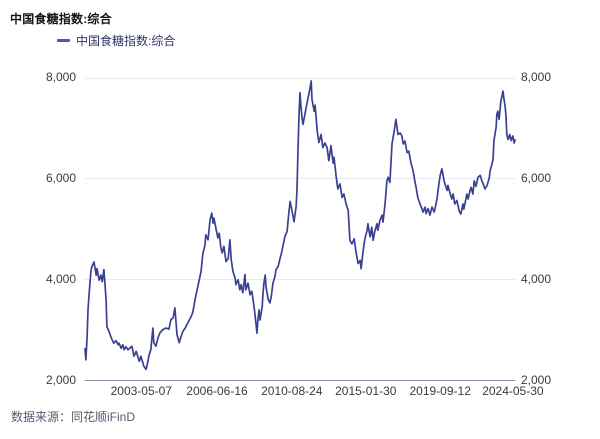 This screenshot has width=600, height=439. What do you see at coordinates (440, 391) in the screenshot?
I see `x-axis-label-5: 2019-09-12` at bounding box center [440, 391].